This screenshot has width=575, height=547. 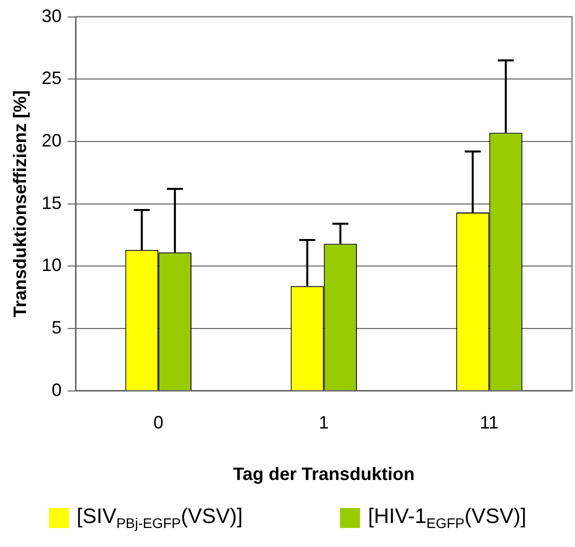 What do you see at coordinates (52, 16) in the screenshot?
I see `y-tick-label: 30` at bounding box center [52, 16].